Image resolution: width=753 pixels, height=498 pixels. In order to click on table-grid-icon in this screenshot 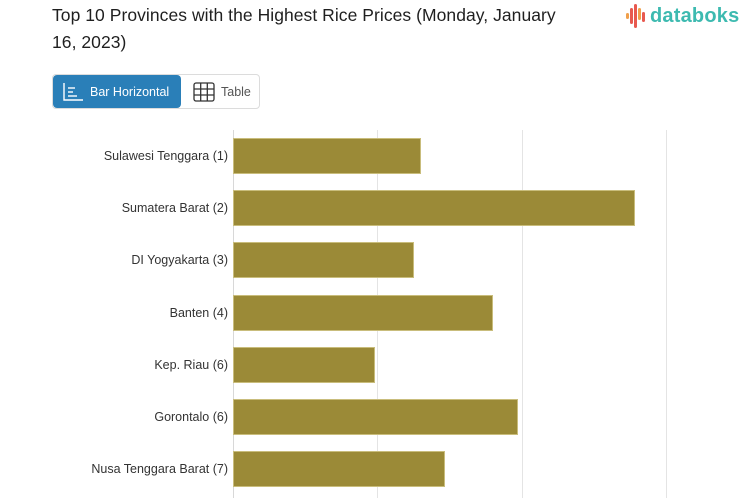, I will do `click(204, 91)`.